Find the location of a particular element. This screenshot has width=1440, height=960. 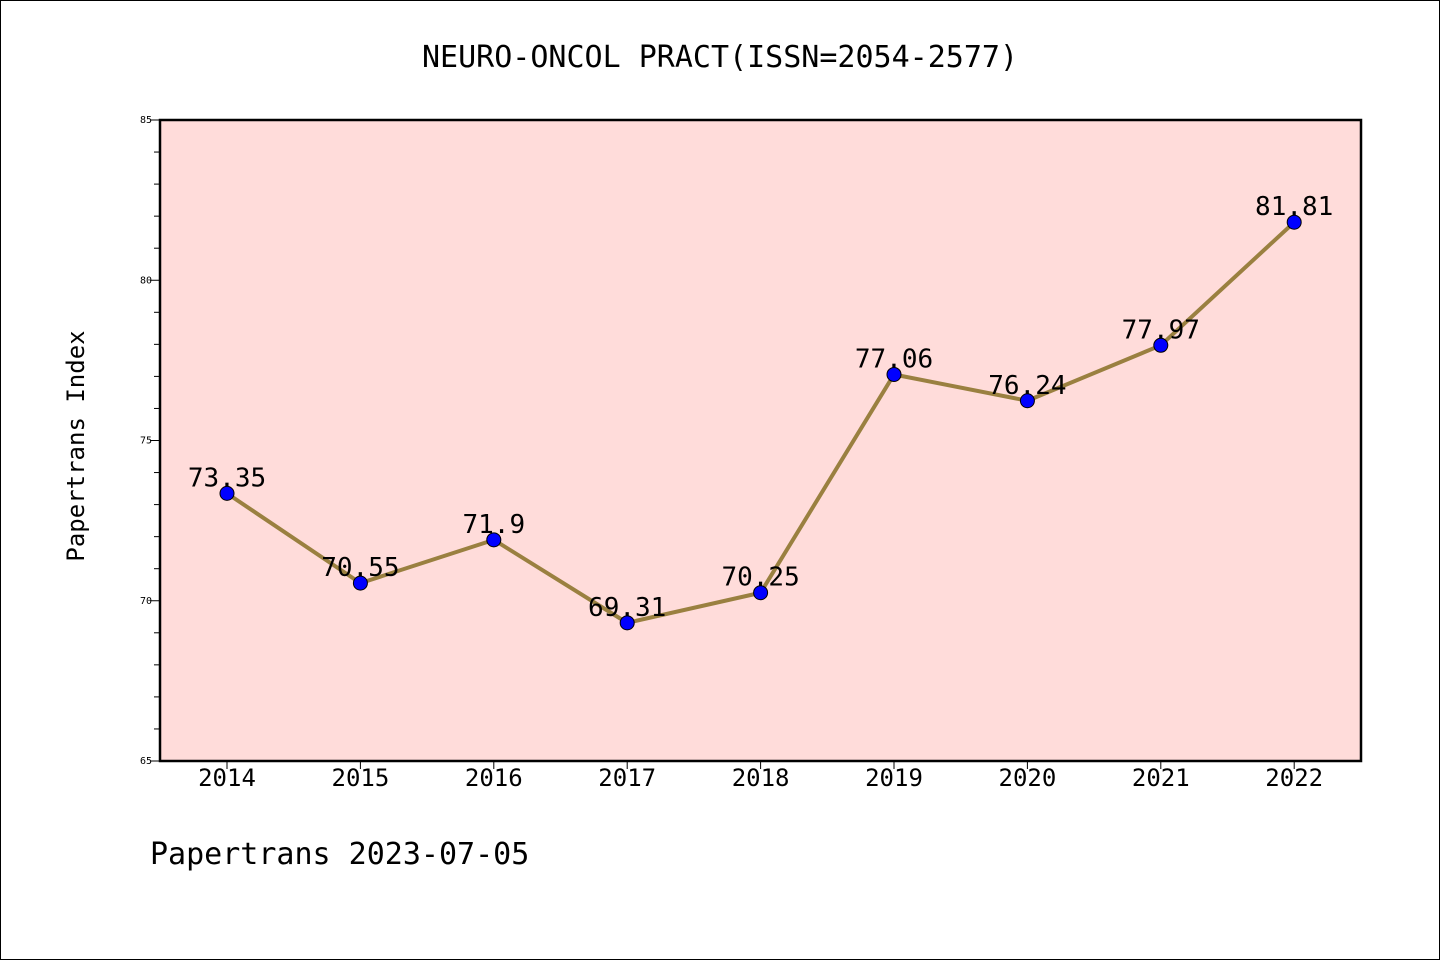

x-tick-label: 2020 is located at coordinates (1028, 778).